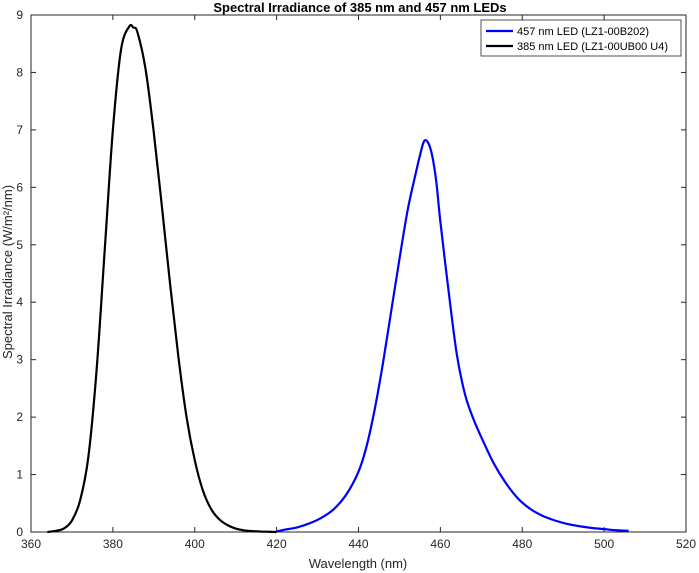 The height and width of the screenshot is (573, 699). What do you see at coordinates (604, 544) in the screenshot?
I see `x-tick-label: 500` at bounding box center [604, 544].